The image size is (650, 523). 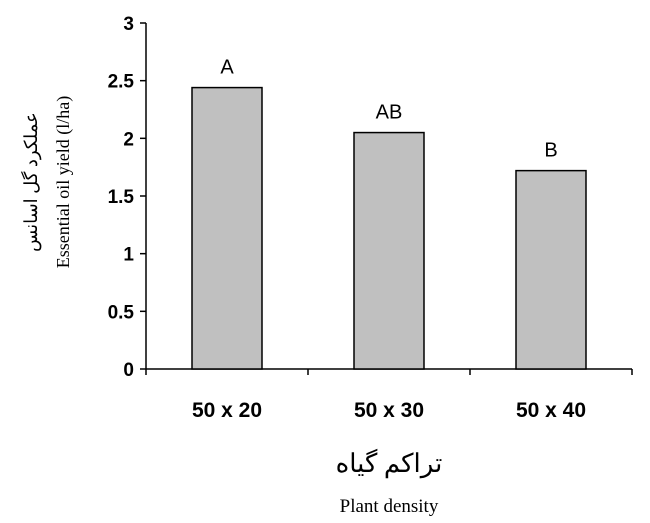 What do you see at coordinates (121, 312) in the screenshot?
I see `y-tick-label: 0.5` at bounding box center [121, 312].